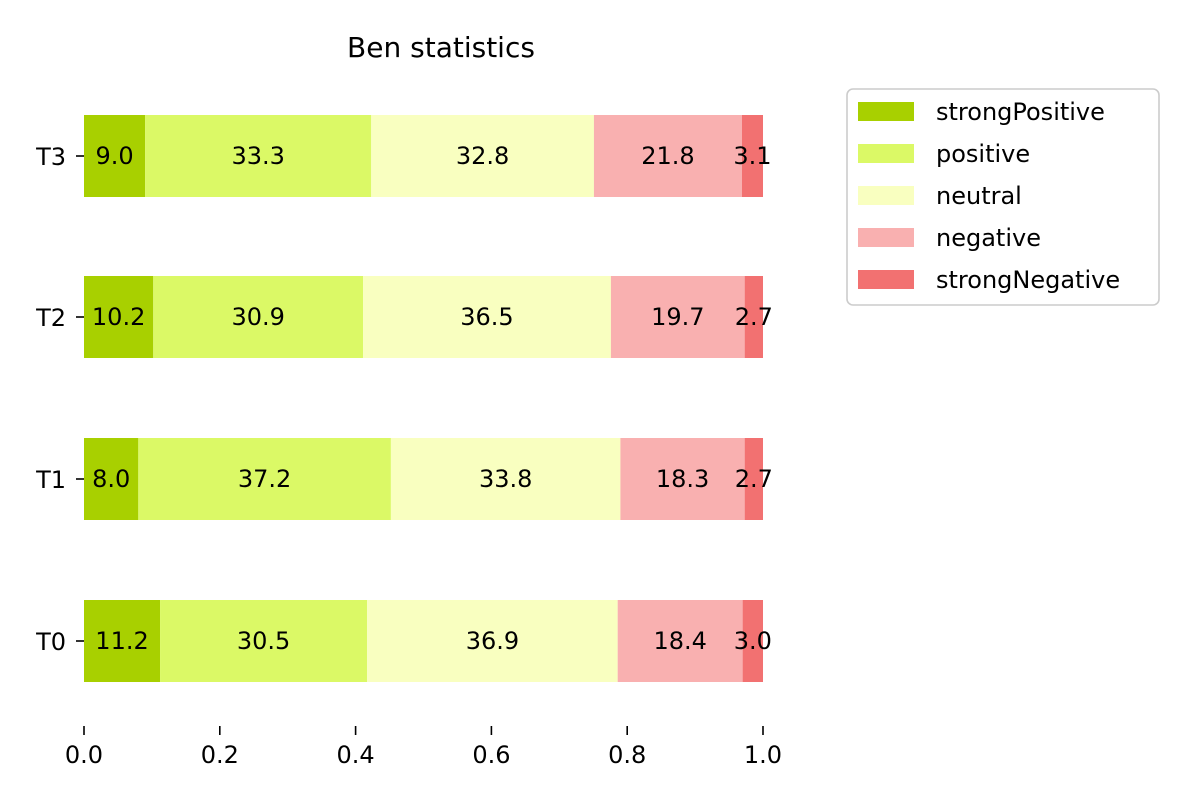 Image resolution: width=1200 pixels, height=800 pixels. Describe the element at coordinates (983, 154) in the screenshot. I see `legend-label-positive: positive` at that location.